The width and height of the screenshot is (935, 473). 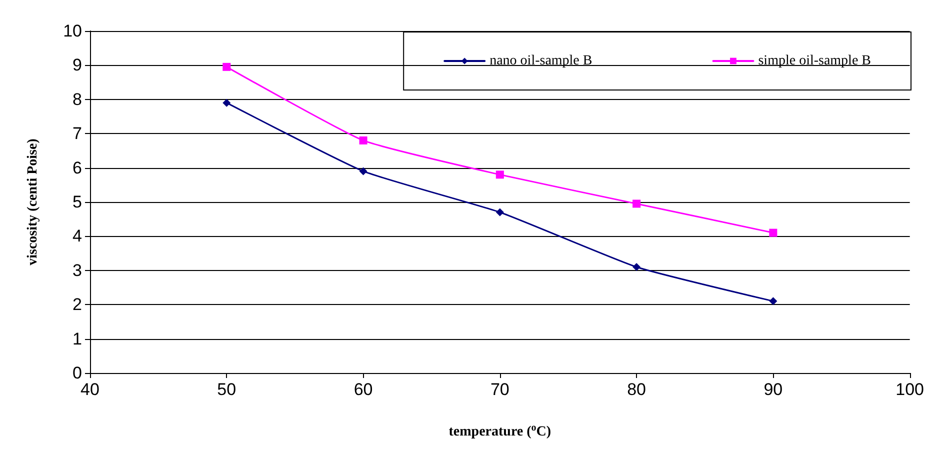 I want to click on y-tick-label: 5, so click(x=77, y=202).